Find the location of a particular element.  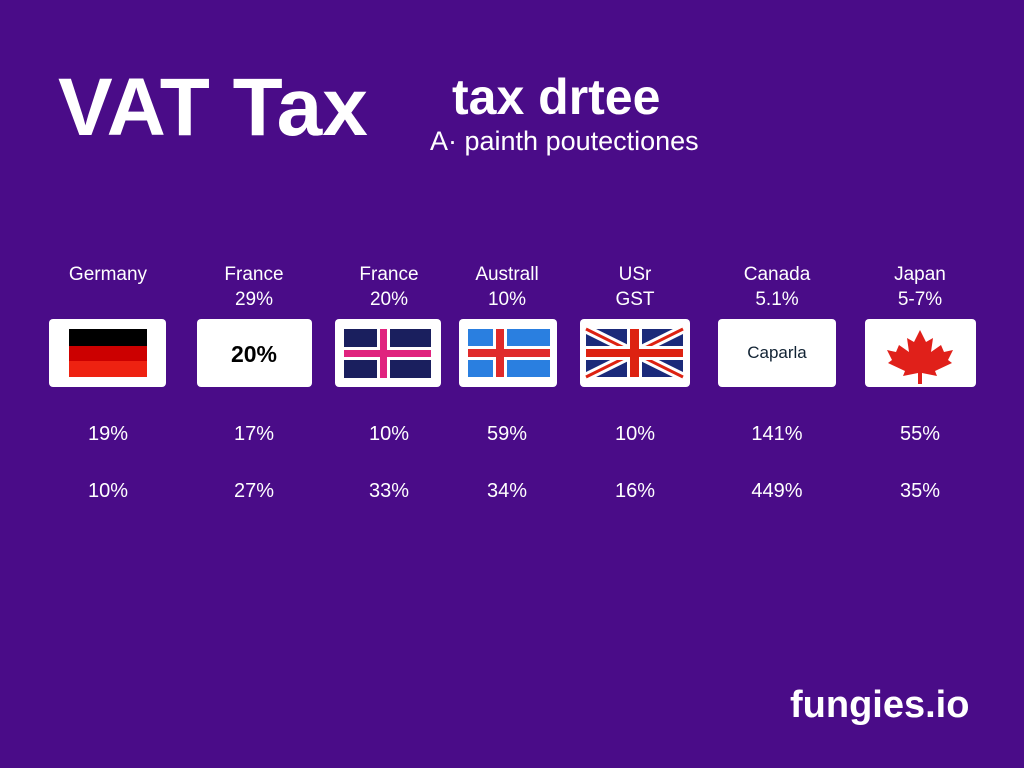

column-rate: 20% is located at coordinates (389, 299).